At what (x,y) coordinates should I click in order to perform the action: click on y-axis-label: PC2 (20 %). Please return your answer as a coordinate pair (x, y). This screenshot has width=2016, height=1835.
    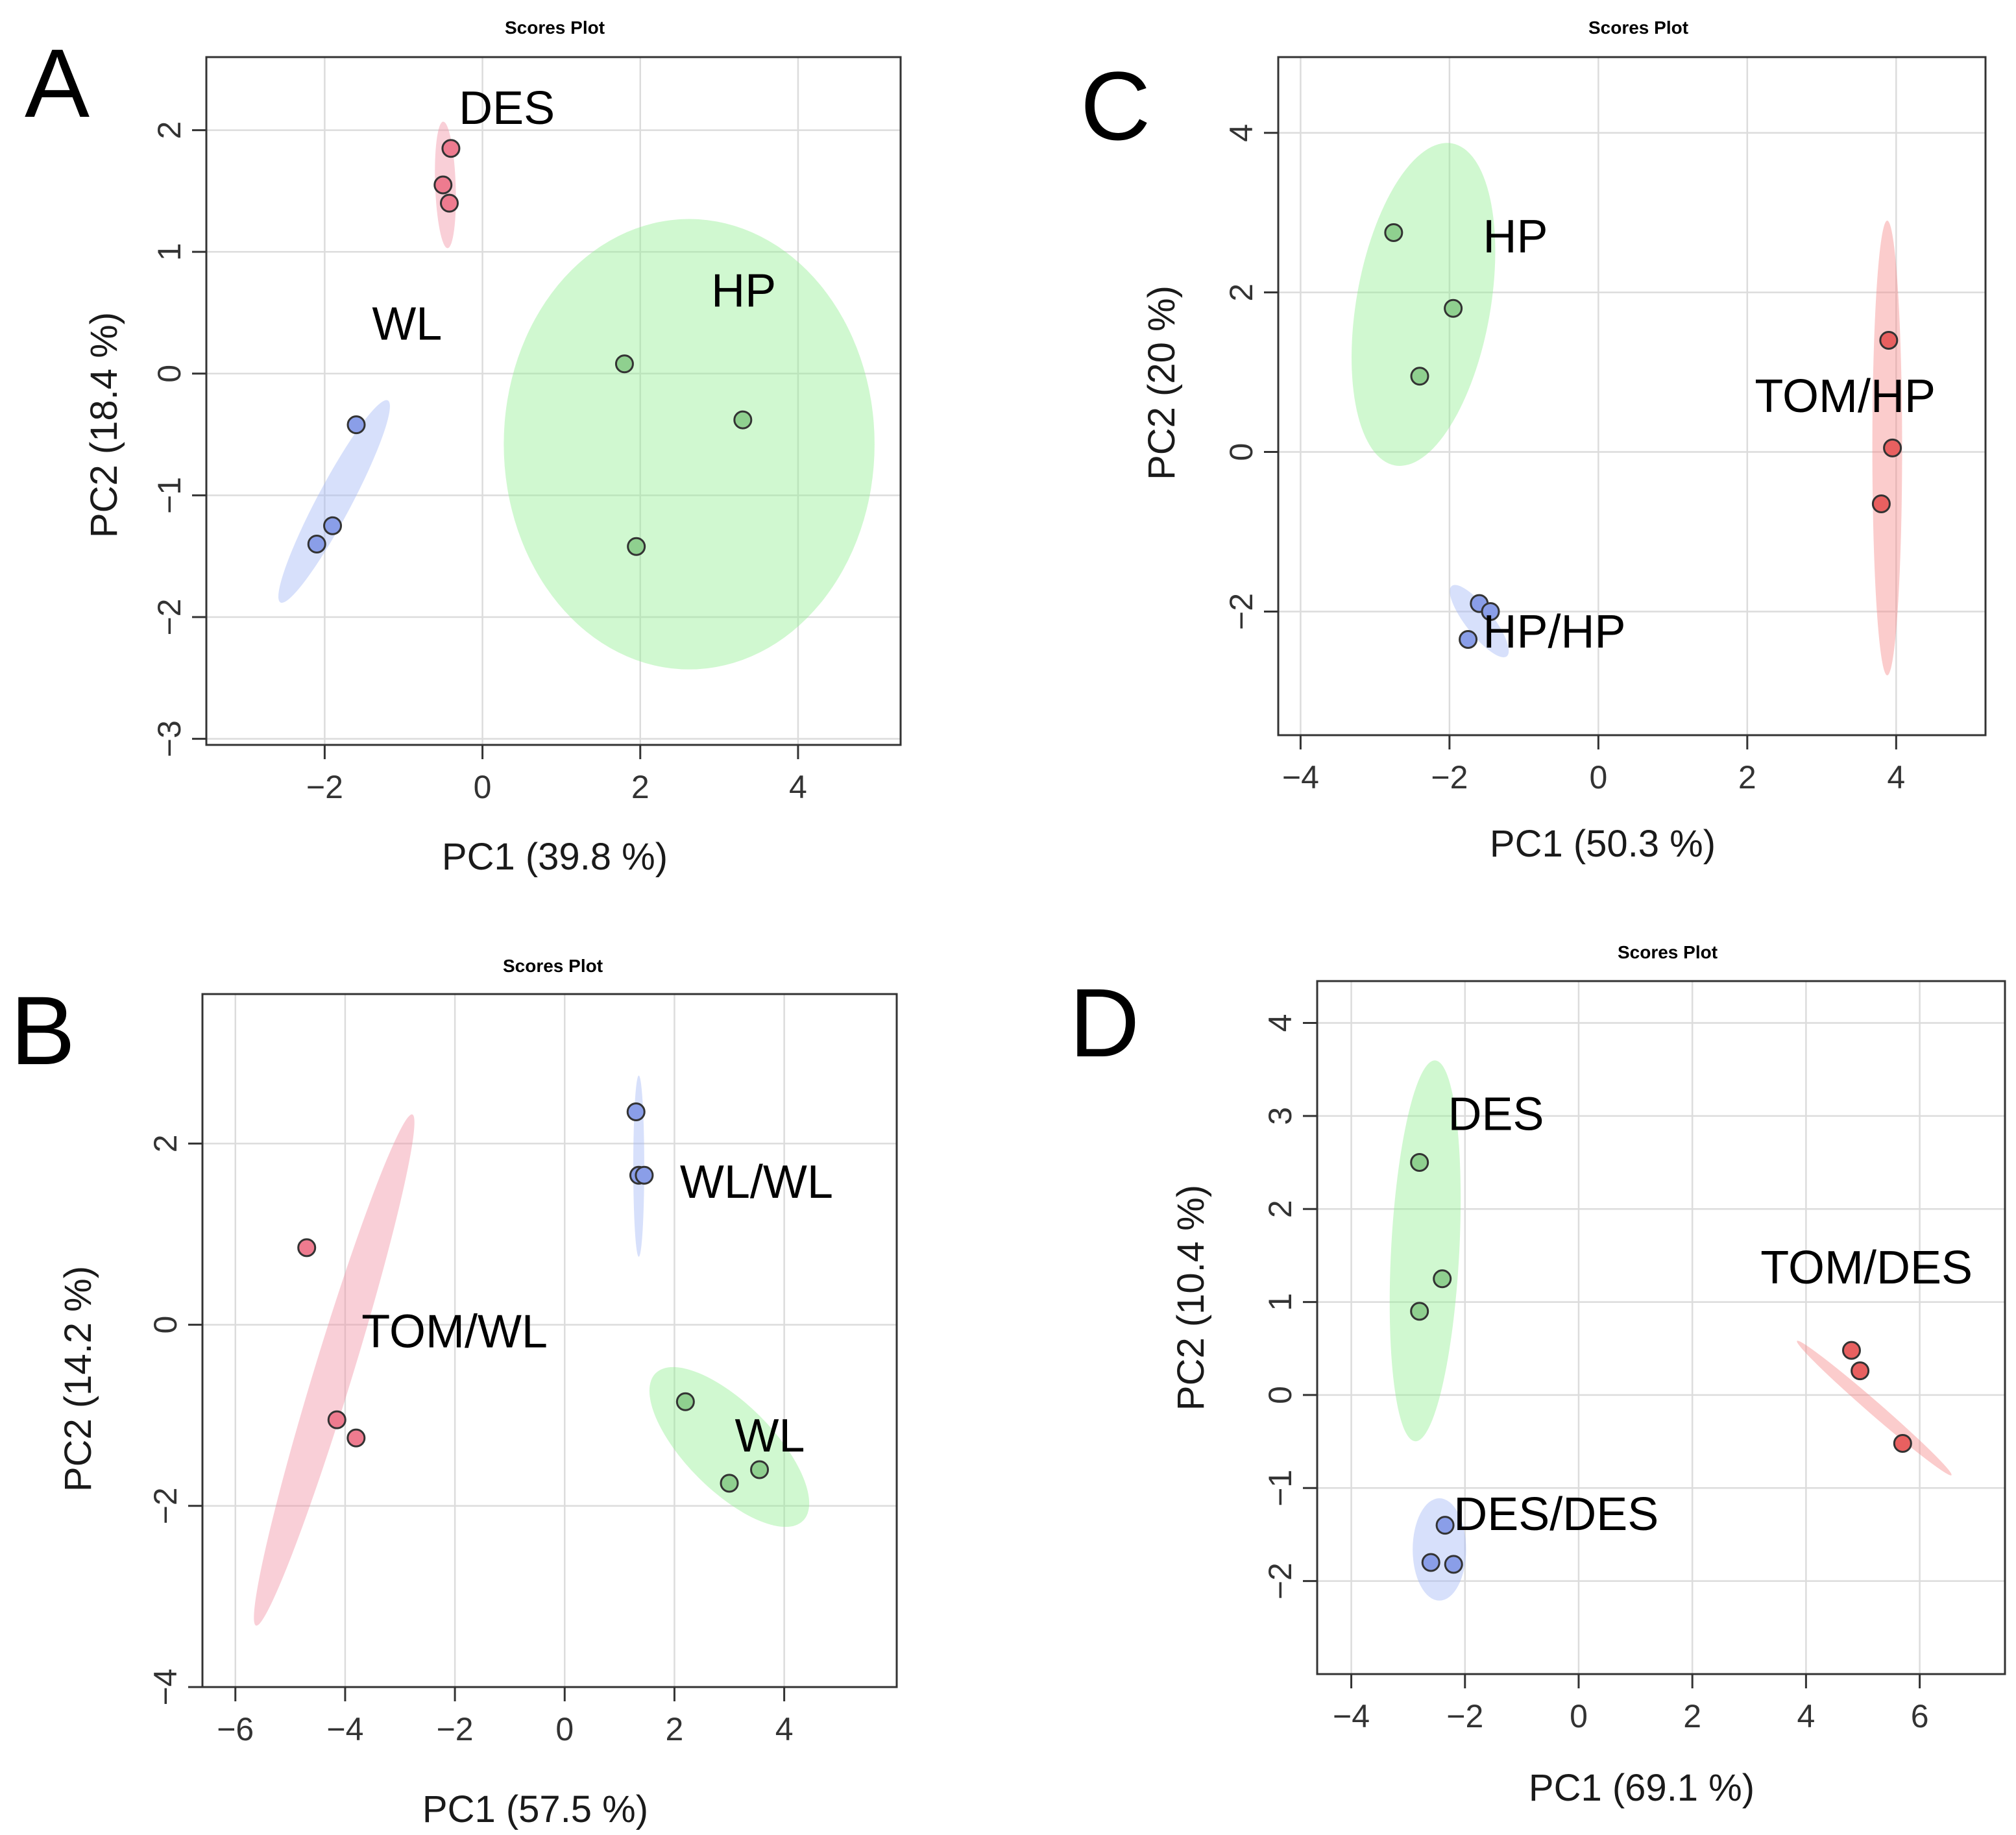
    Looking at the image, I should click on (1162, 383).